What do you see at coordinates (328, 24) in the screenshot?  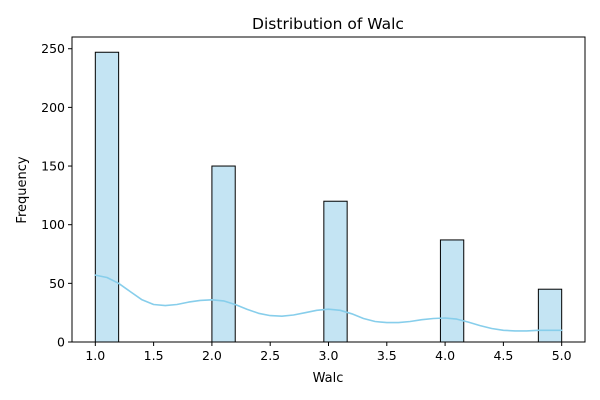 I see `chart-title: Distribution of Walc` at bounding box center [328, 24].